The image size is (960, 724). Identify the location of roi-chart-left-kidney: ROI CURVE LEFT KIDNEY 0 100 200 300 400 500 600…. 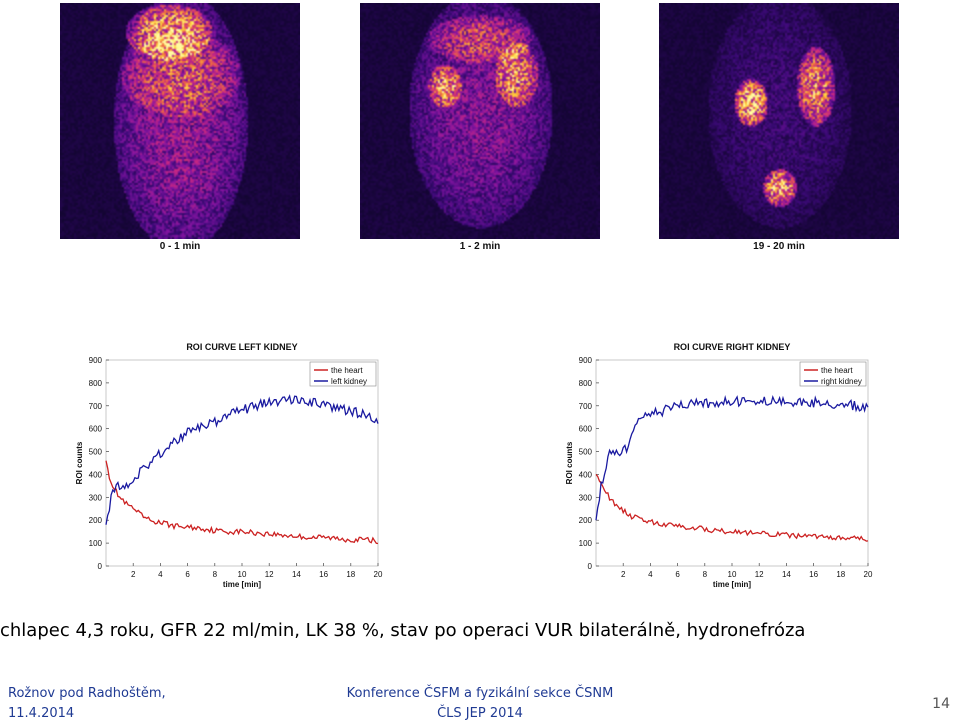
(230, 462).